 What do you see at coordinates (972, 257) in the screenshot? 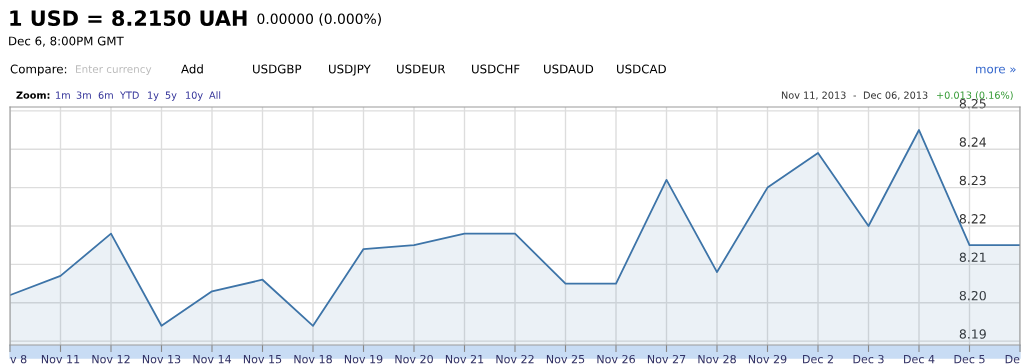
I see `y-tick-label: 8.21` at bounding box center [972, 257].